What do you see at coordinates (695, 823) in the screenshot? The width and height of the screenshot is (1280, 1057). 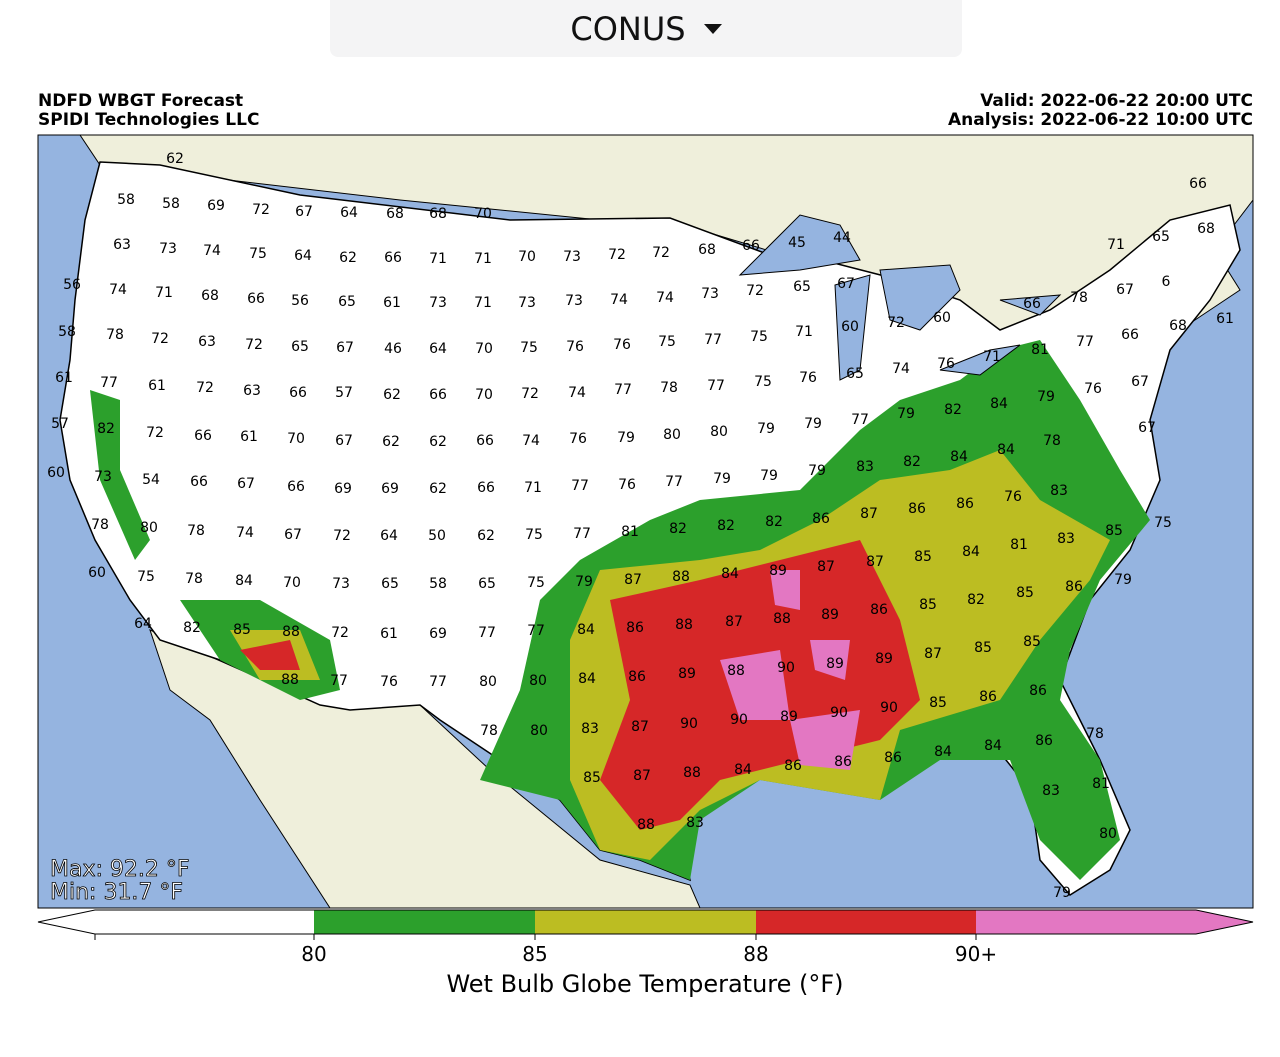 I see `station-value: 83` at bounding box center [695, 823].